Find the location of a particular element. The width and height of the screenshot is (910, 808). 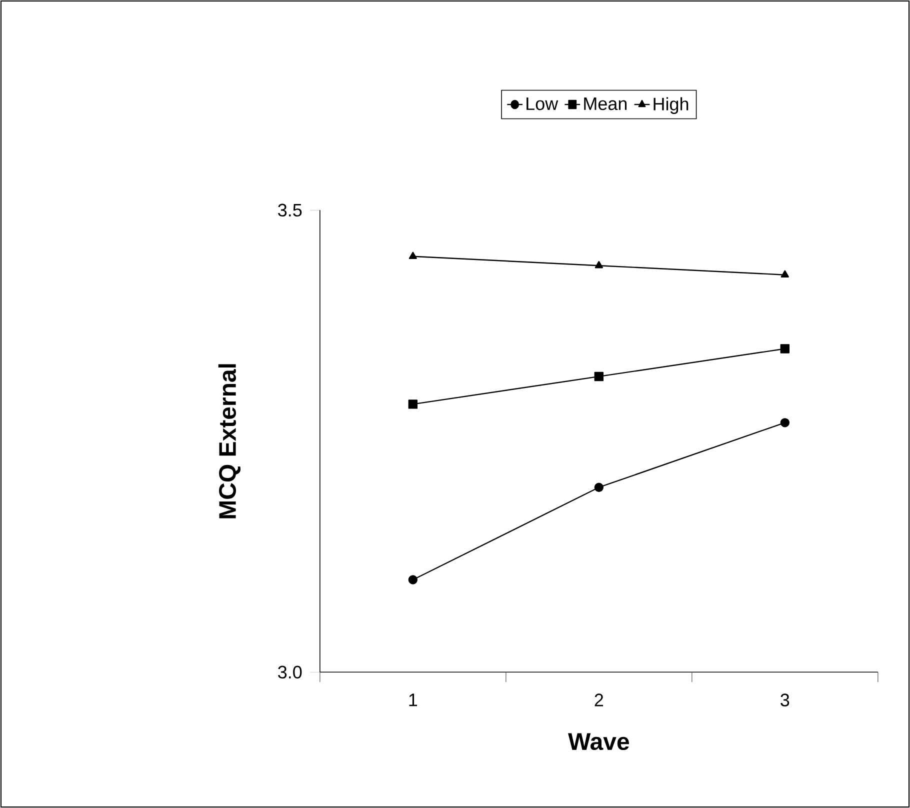

x-tick-label: 2 is located at coordinates (599, 700).